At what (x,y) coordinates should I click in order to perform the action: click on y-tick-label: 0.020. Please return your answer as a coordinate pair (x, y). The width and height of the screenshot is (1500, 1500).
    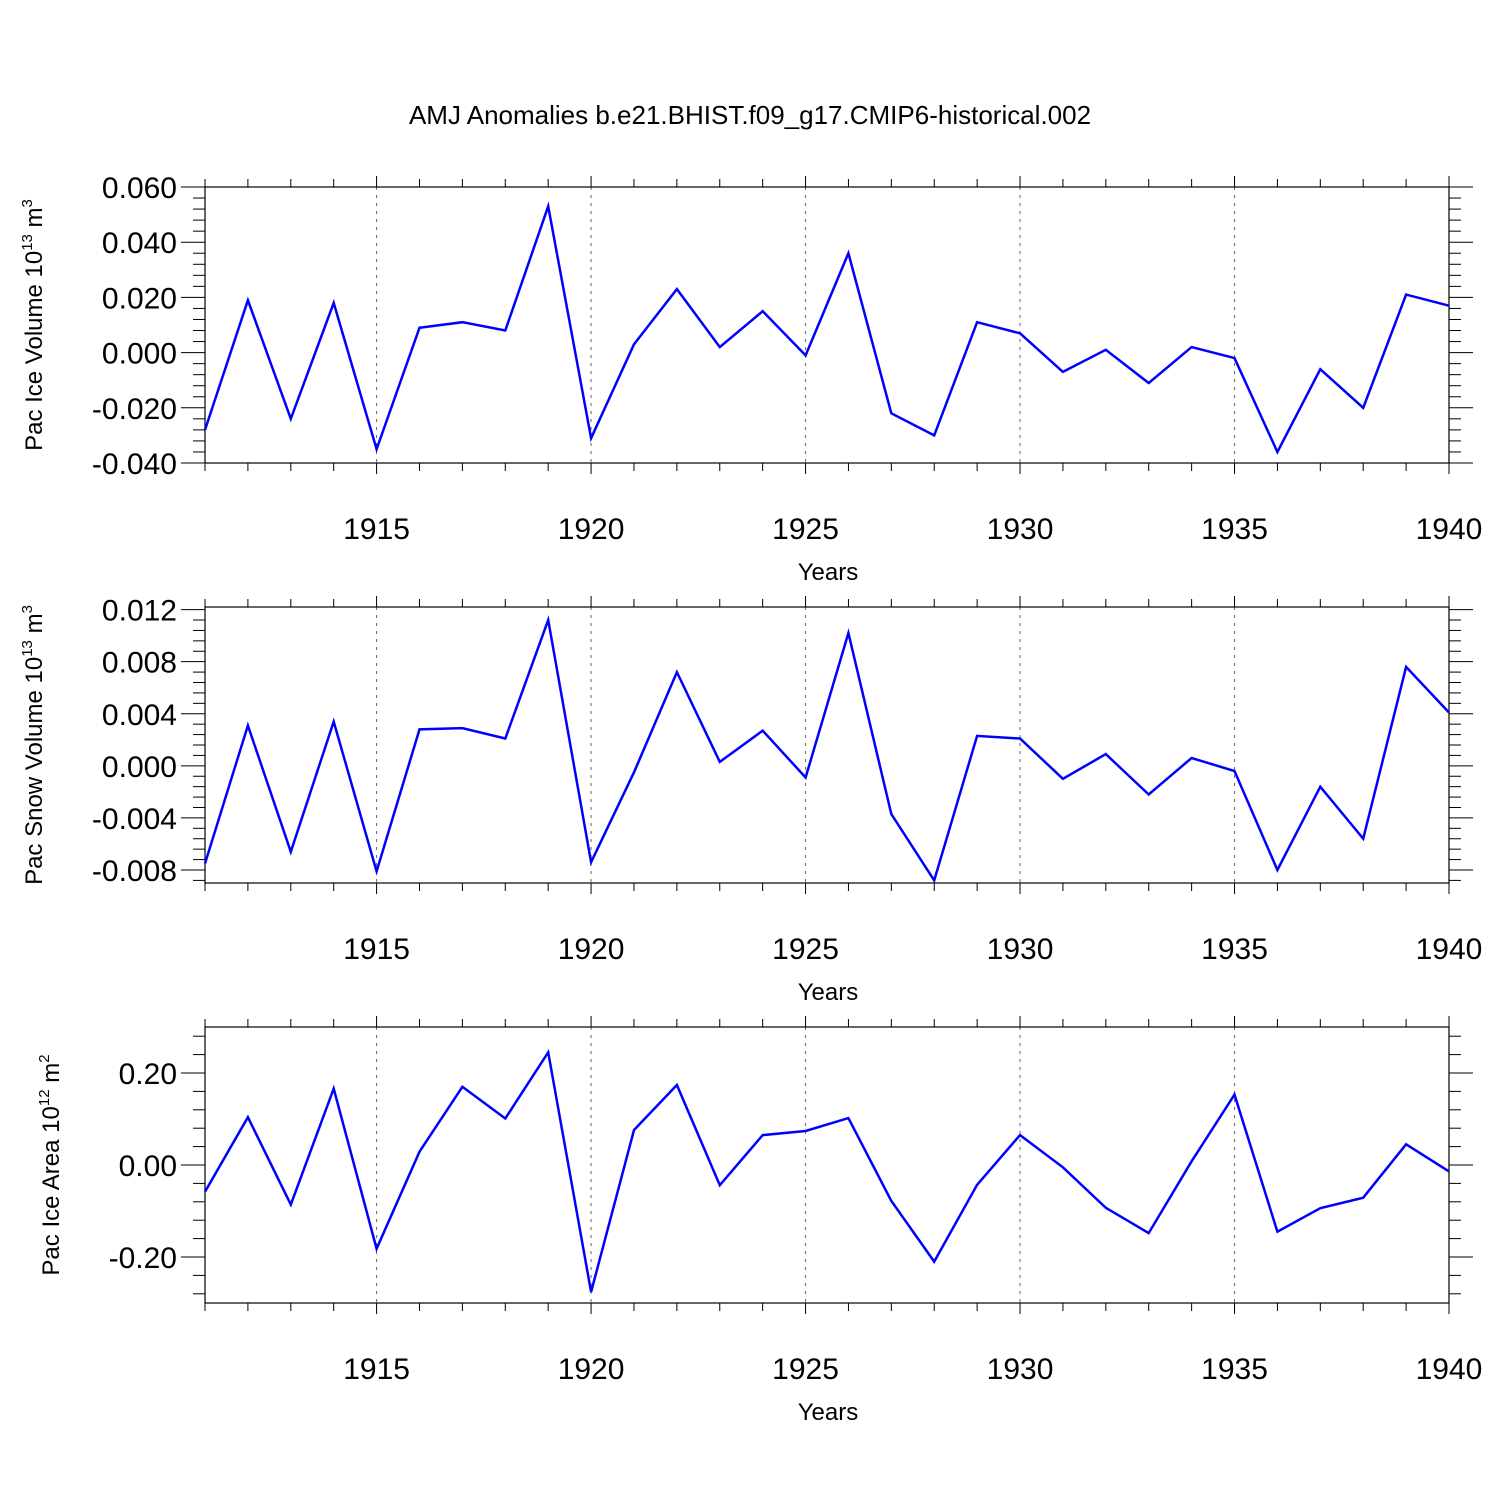
    Looking at the image, I should click on (139, 298).